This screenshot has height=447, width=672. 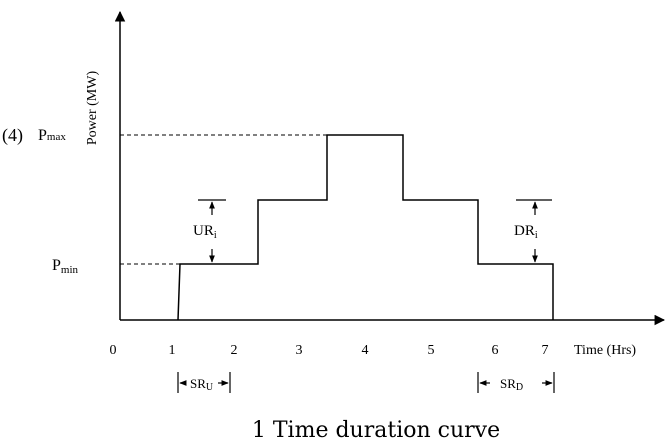 I want to click on startup-ramp-label: SRU, so click(x=202, y=384).